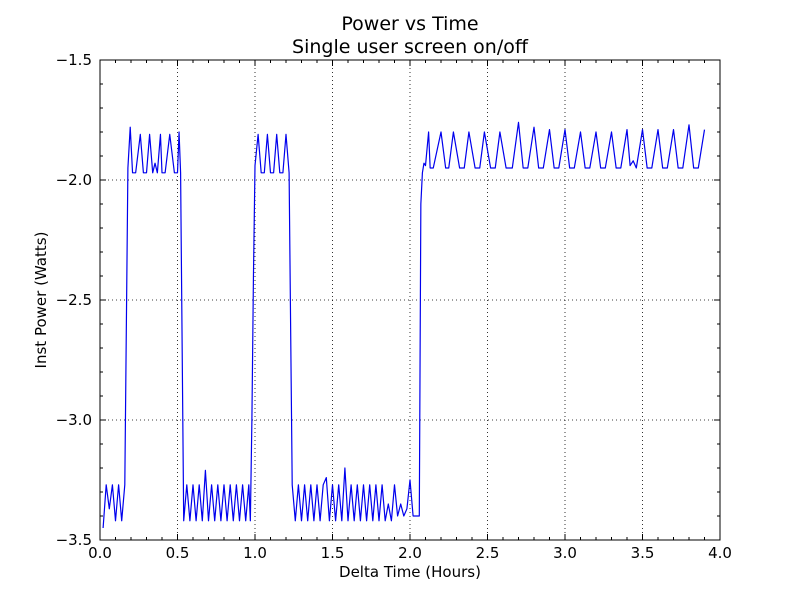 The height and width of the screenshot is (600, 800). Describe the element at coordinates (410, 572) in the screenshot. I see `x-axis-label: Delta Time (Hours)` at that location.